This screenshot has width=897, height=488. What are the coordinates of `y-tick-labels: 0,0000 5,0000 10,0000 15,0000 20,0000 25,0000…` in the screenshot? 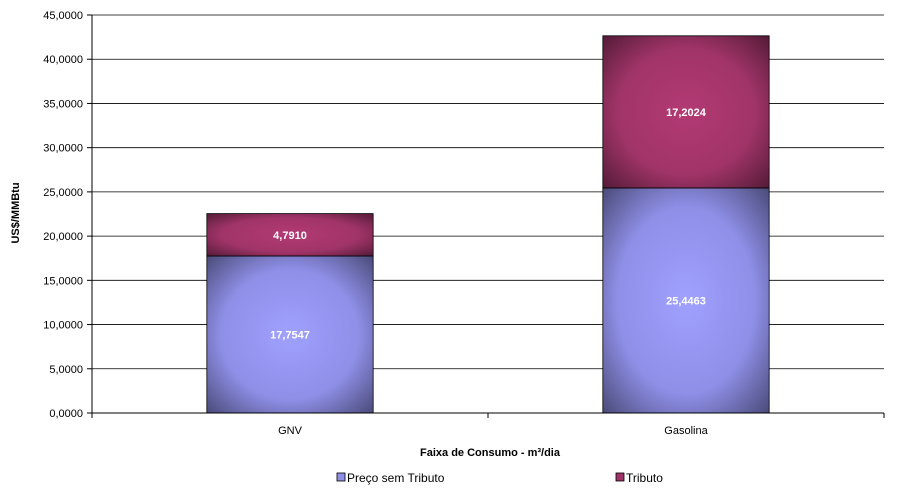 It's located at (63, 215).